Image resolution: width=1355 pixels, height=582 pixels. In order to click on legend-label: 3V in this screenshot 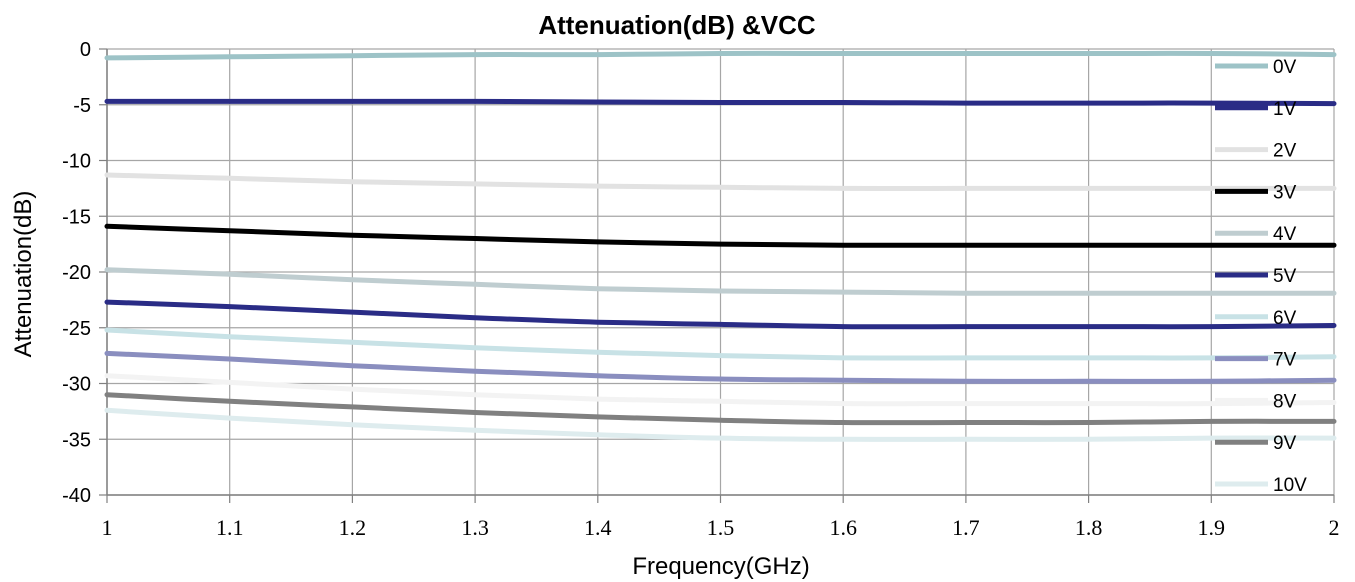, I will do `click(1285, 192)`.